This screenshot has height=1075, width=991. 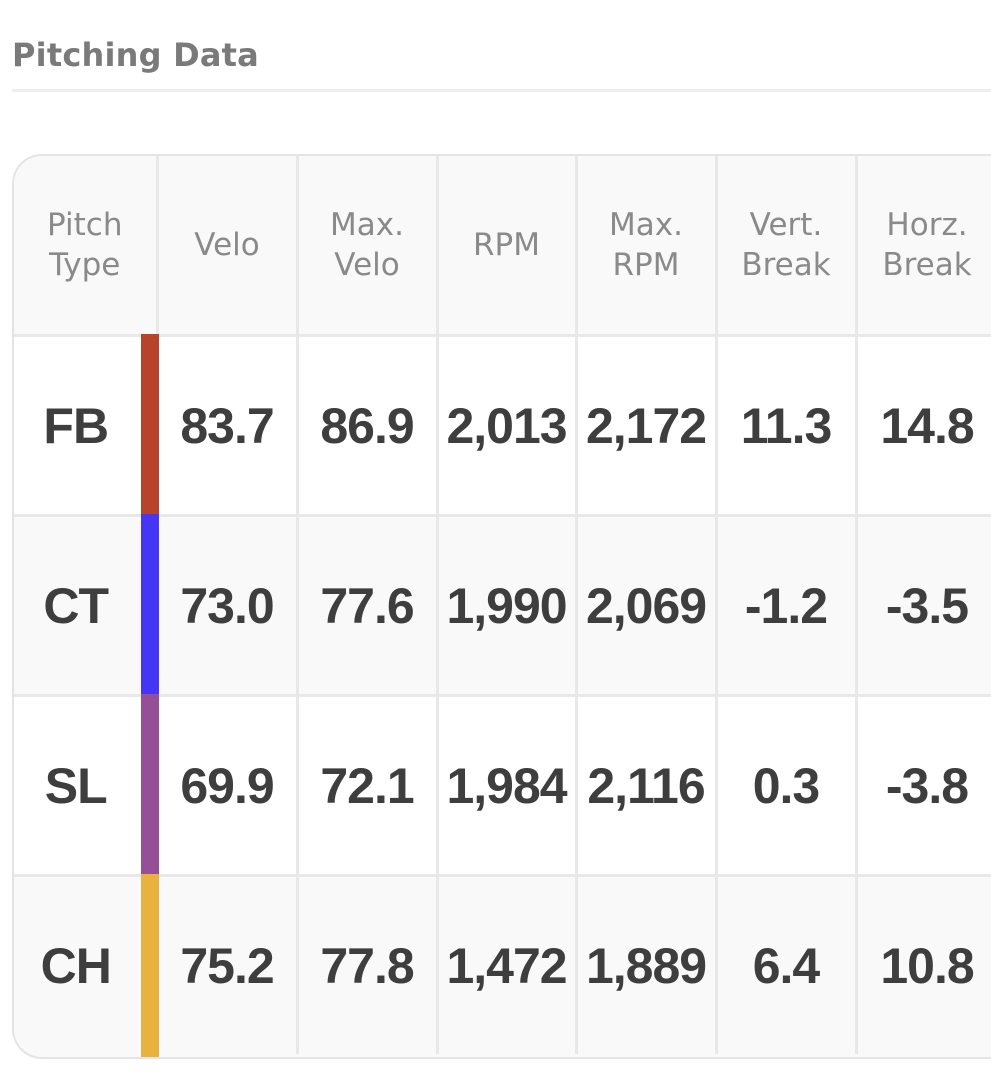 I want to click on rpm-cell: 1,472, so click(x=506, y=964).